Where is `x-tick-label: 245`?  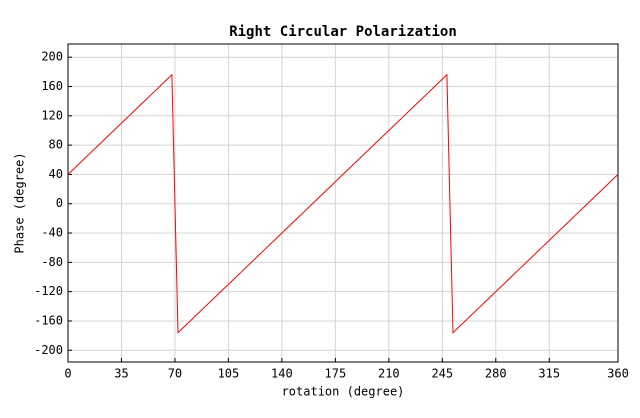
x-tick-label: 245 is located at coordinates (442, 374).